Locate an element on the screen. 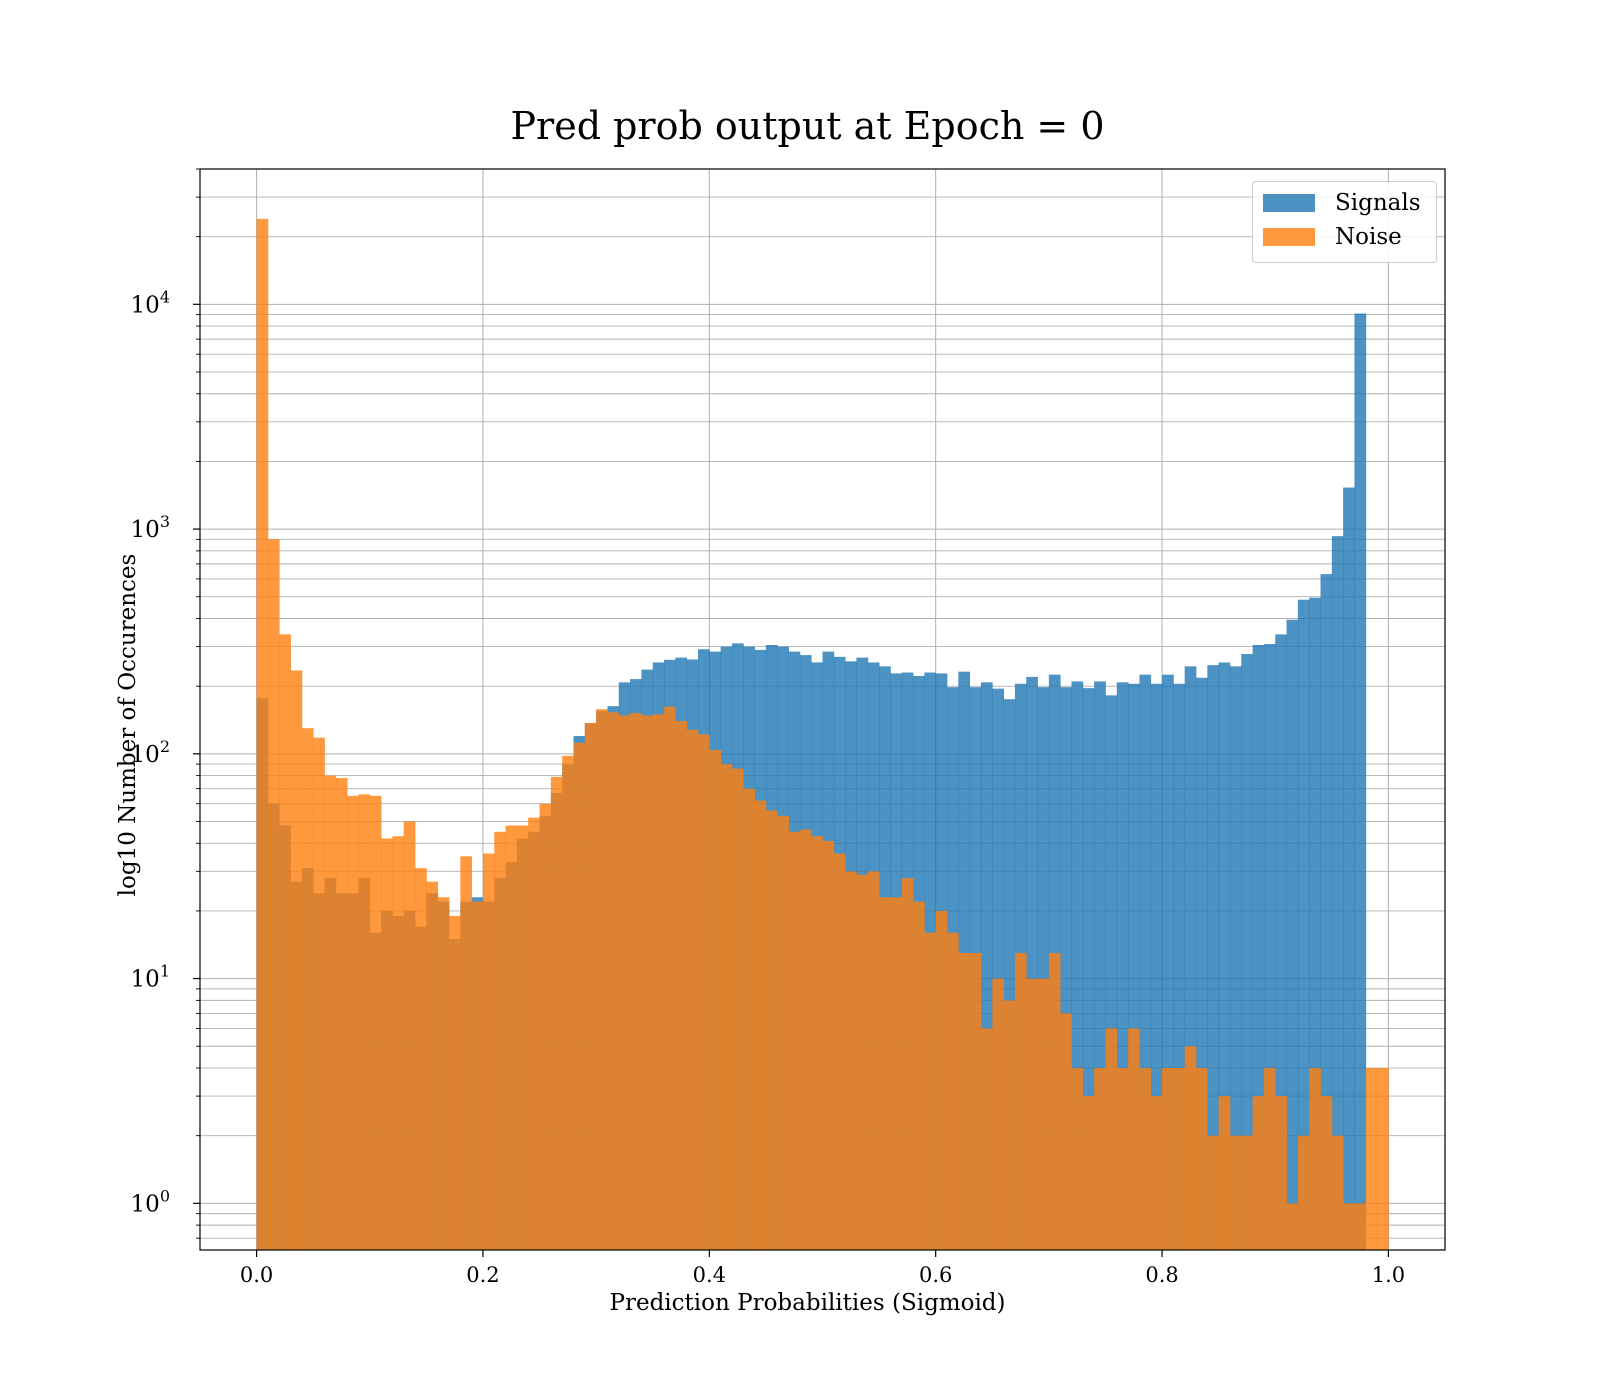  chart-title: Pred prob output at Epoch = 0 is located at coordinates (807, 126).